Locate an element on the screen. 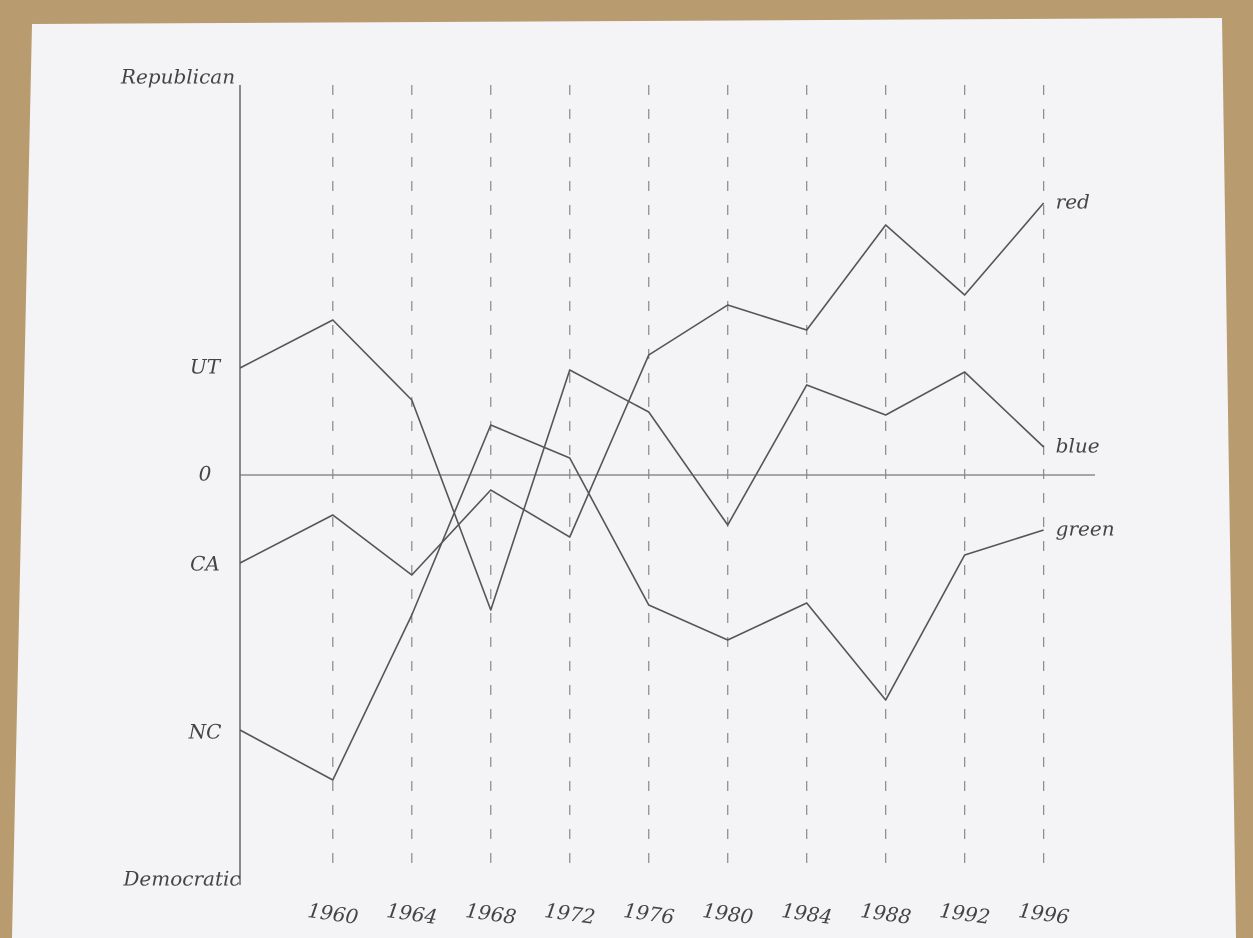  y-tick-label: CA is located at coordinates (205, 564).